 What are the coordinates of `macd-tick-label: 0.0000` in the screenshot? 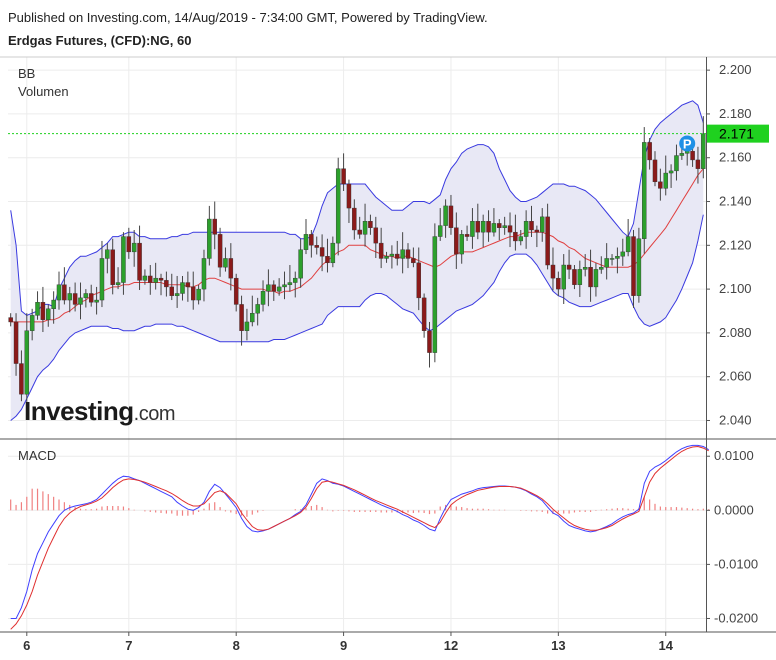 It's located at (734, 509).